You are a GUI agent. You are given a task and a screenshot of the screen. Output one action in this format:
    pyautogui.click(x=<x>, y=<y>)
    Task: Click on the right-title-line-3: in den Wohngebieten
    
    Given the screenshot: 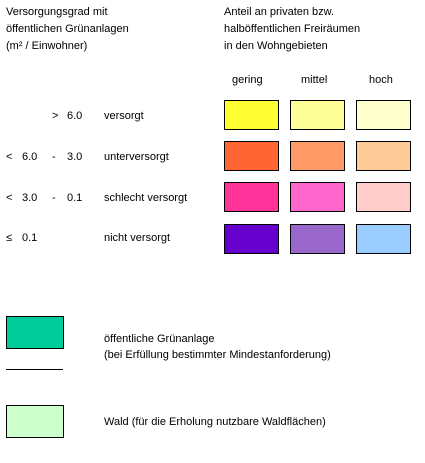 What is the action you would take?
    pyautogui.click(x=276, y=46)
    